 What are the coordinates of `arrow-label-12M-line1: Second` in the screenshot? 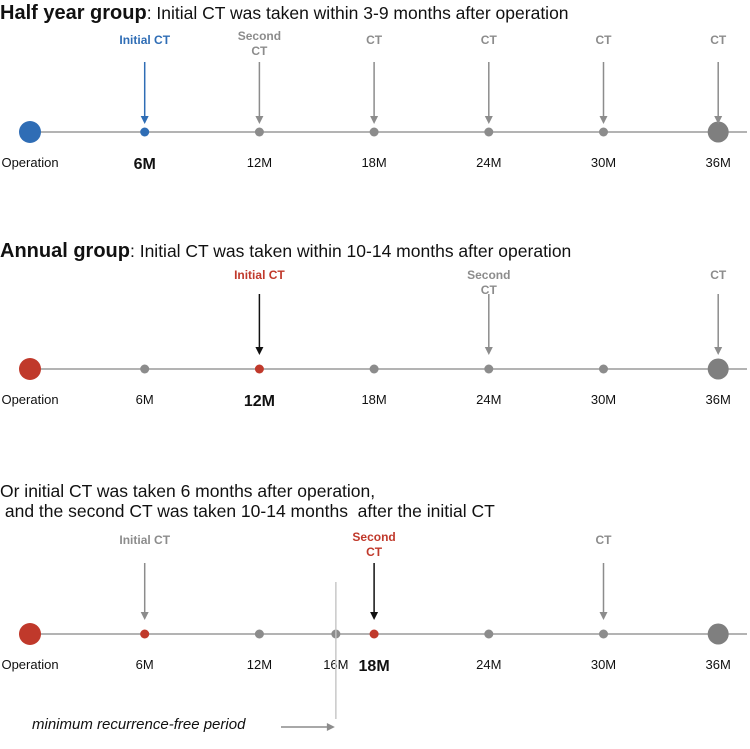 It's located at (259, 36).